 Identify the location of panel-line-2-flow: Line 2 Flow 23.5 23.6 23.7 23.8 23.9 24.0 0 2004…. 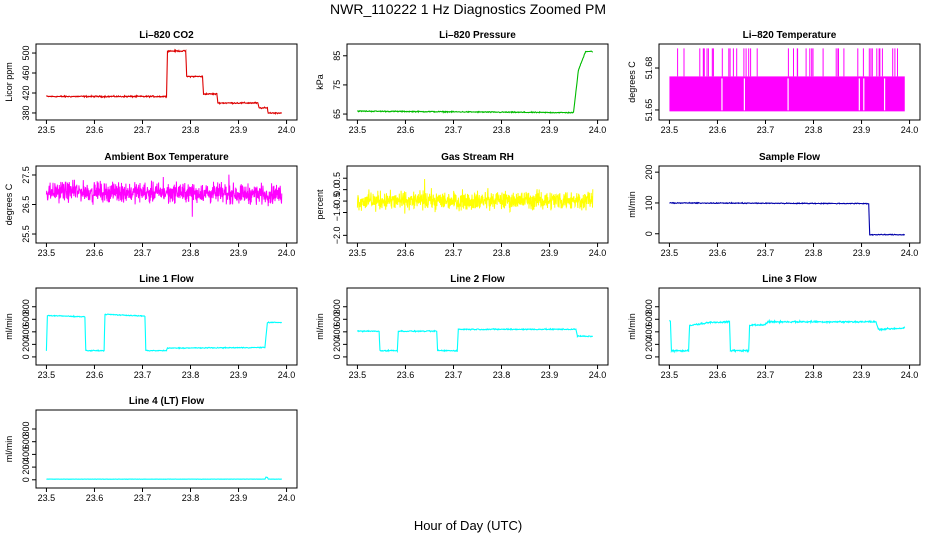
(462, 327).